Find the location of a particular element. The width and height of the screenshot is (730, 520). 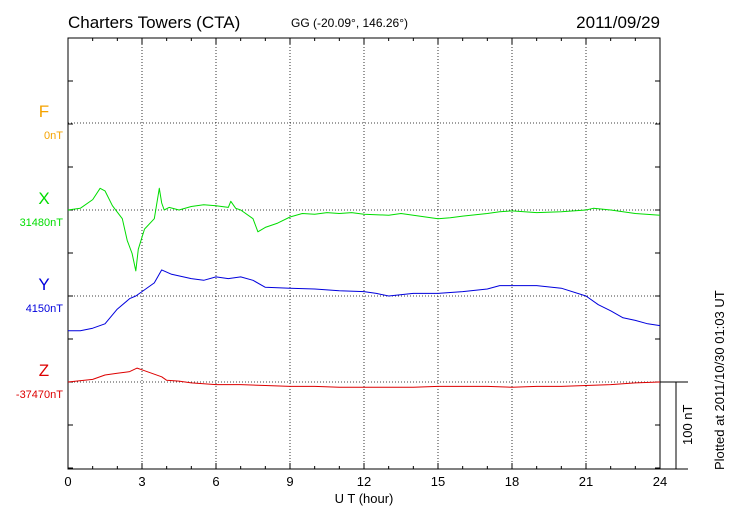

series-line-z is located at coordinates (364, 377).